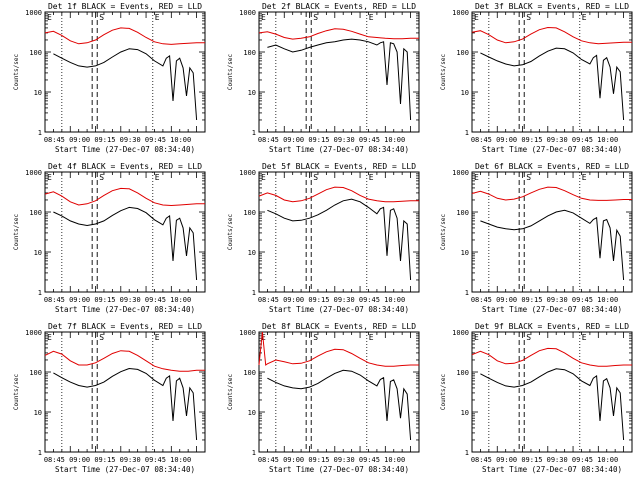  What do you see at coordinates (552, 166) in the screenshot?
I see `panel-title: Det 6f BLACK = Events, RED = LLD` at bounding box center [552, 166].